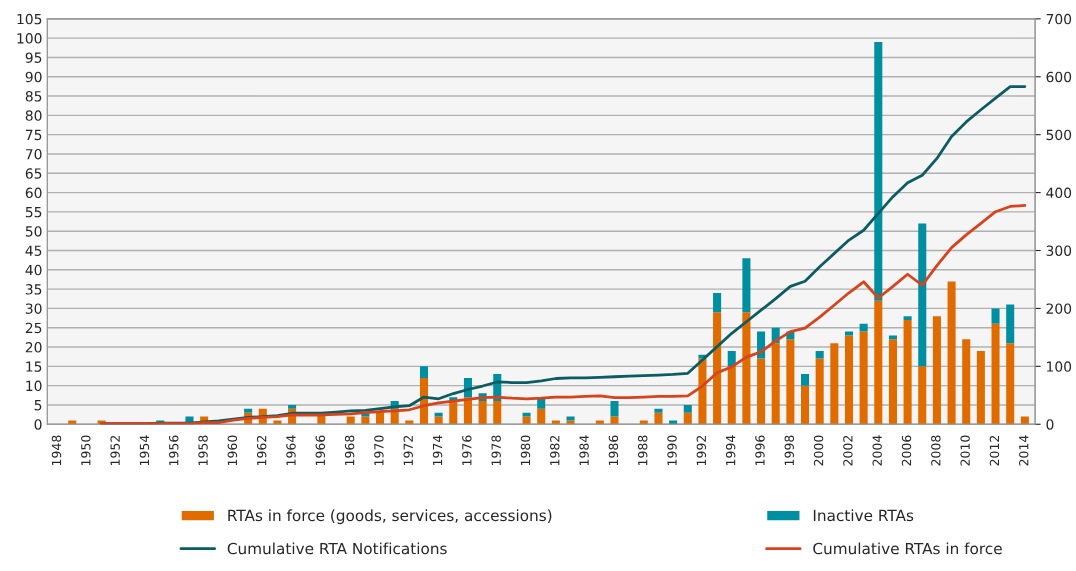  What do you see at coordinates (33, 328) in the screenshot?
I see `y-tick-label: 25` at bounding box center [33, 328].